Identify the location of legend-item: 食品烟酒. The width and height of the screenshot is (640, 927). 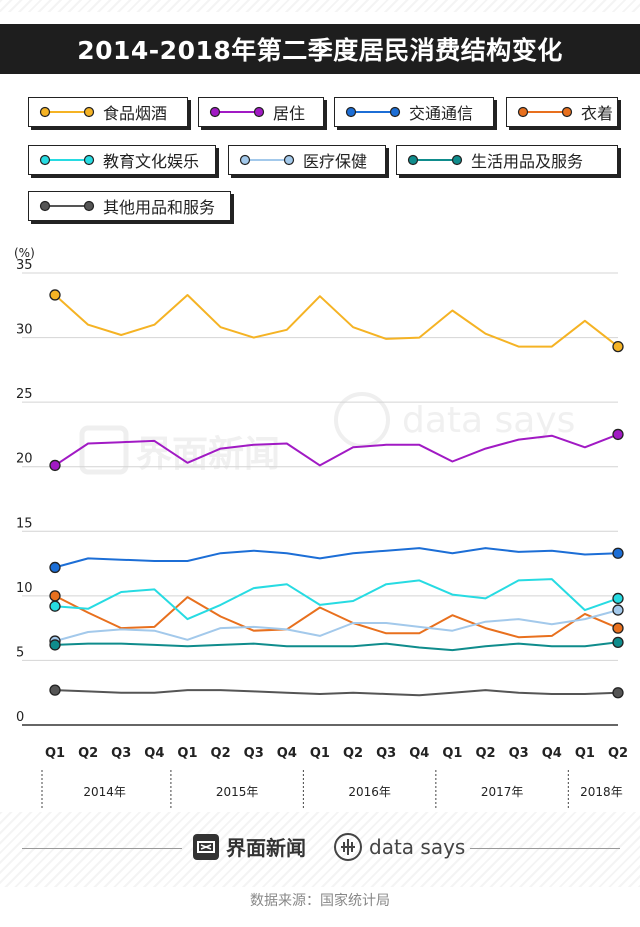
(108, 112).